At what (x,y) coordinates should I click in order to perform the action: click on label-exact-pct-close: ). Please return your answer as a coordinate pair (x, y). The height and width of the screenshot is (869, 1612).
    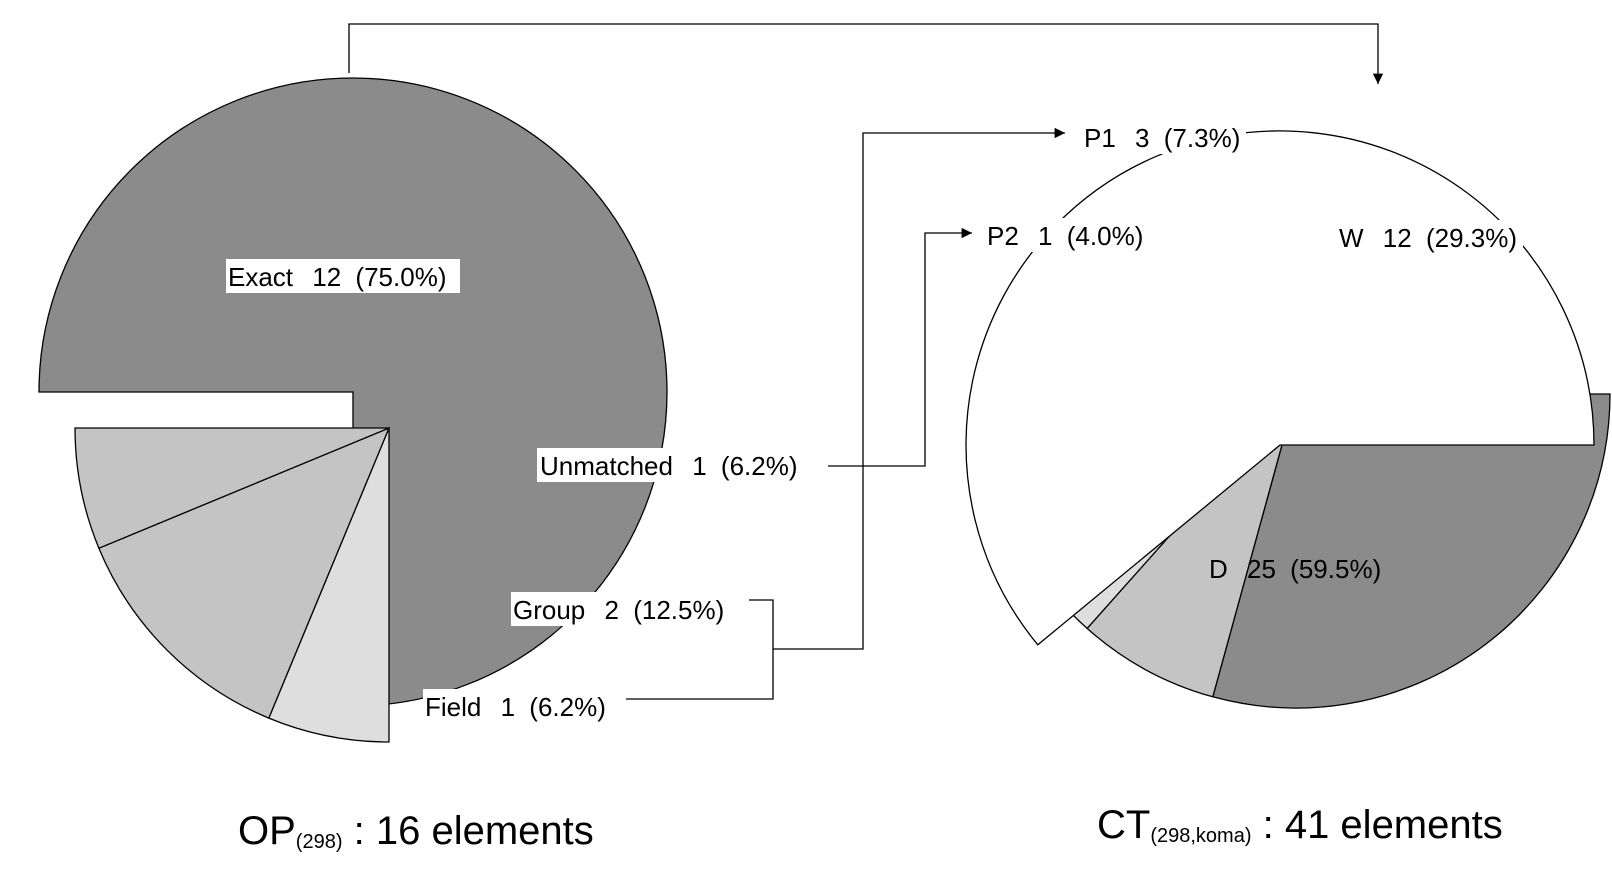
    Looking at the image, I should click on (442, 277).